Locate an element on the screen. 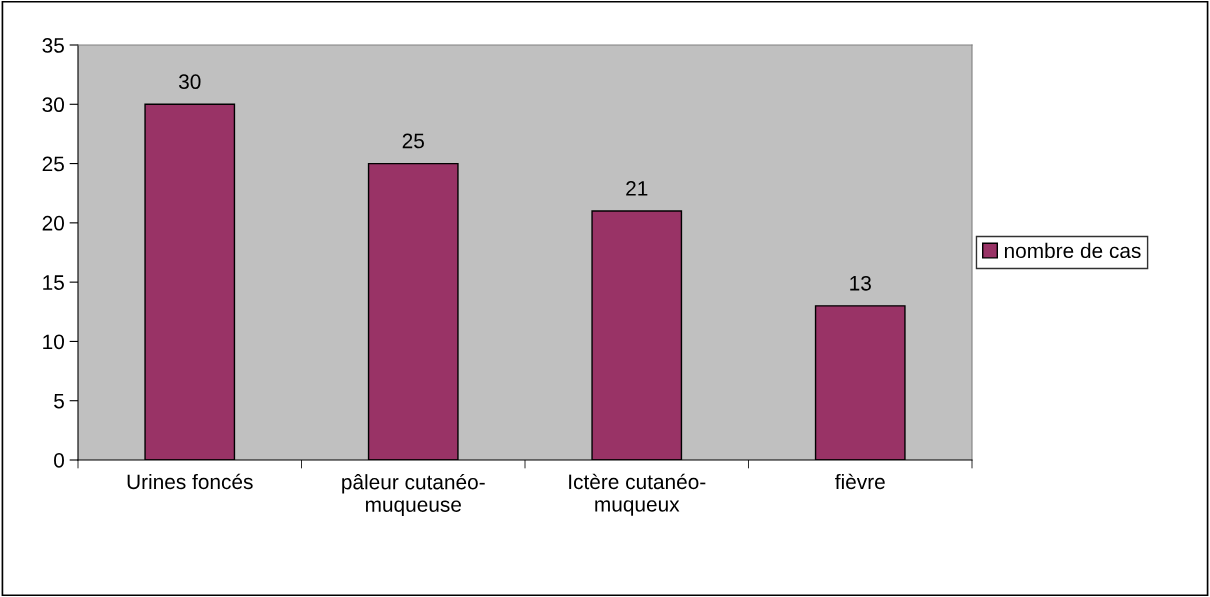 The width and height of the screenshot is (1210, 597). y-tick-label: 20 is located at coordinates (53, 223).